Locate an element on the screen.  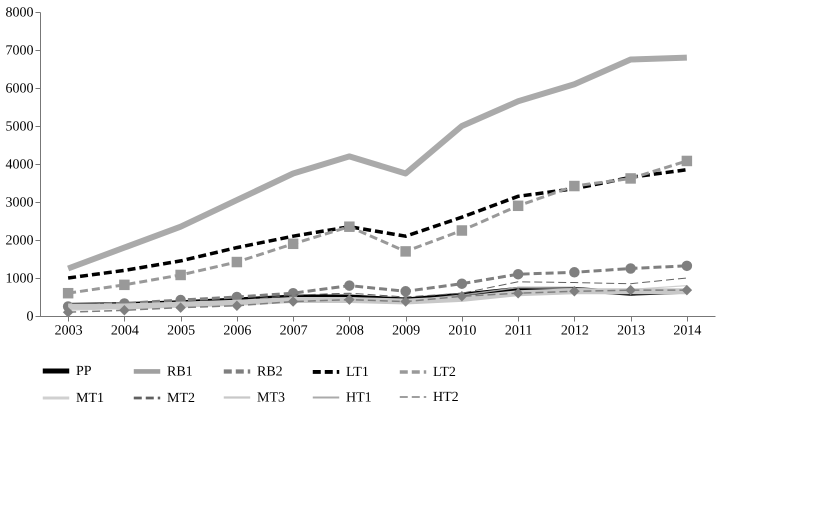
y-tick-label: 1000 is located at coordinates (20, 279).